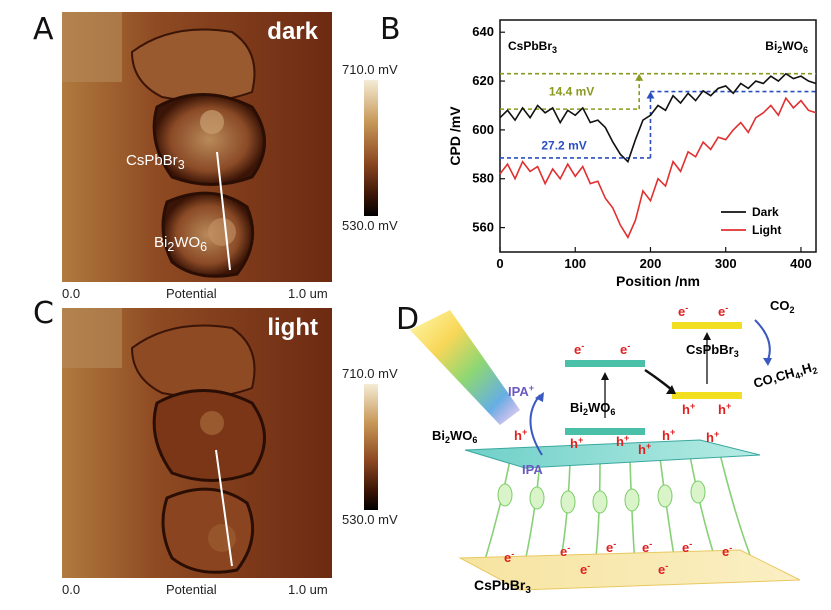 The height and width of the screenshot is (610, 831). What do you see at coordinates (571, 92) in the screenshot?
I see `annotation-14-4-mv: 14.4 mV` at bounding box center [571, 92].